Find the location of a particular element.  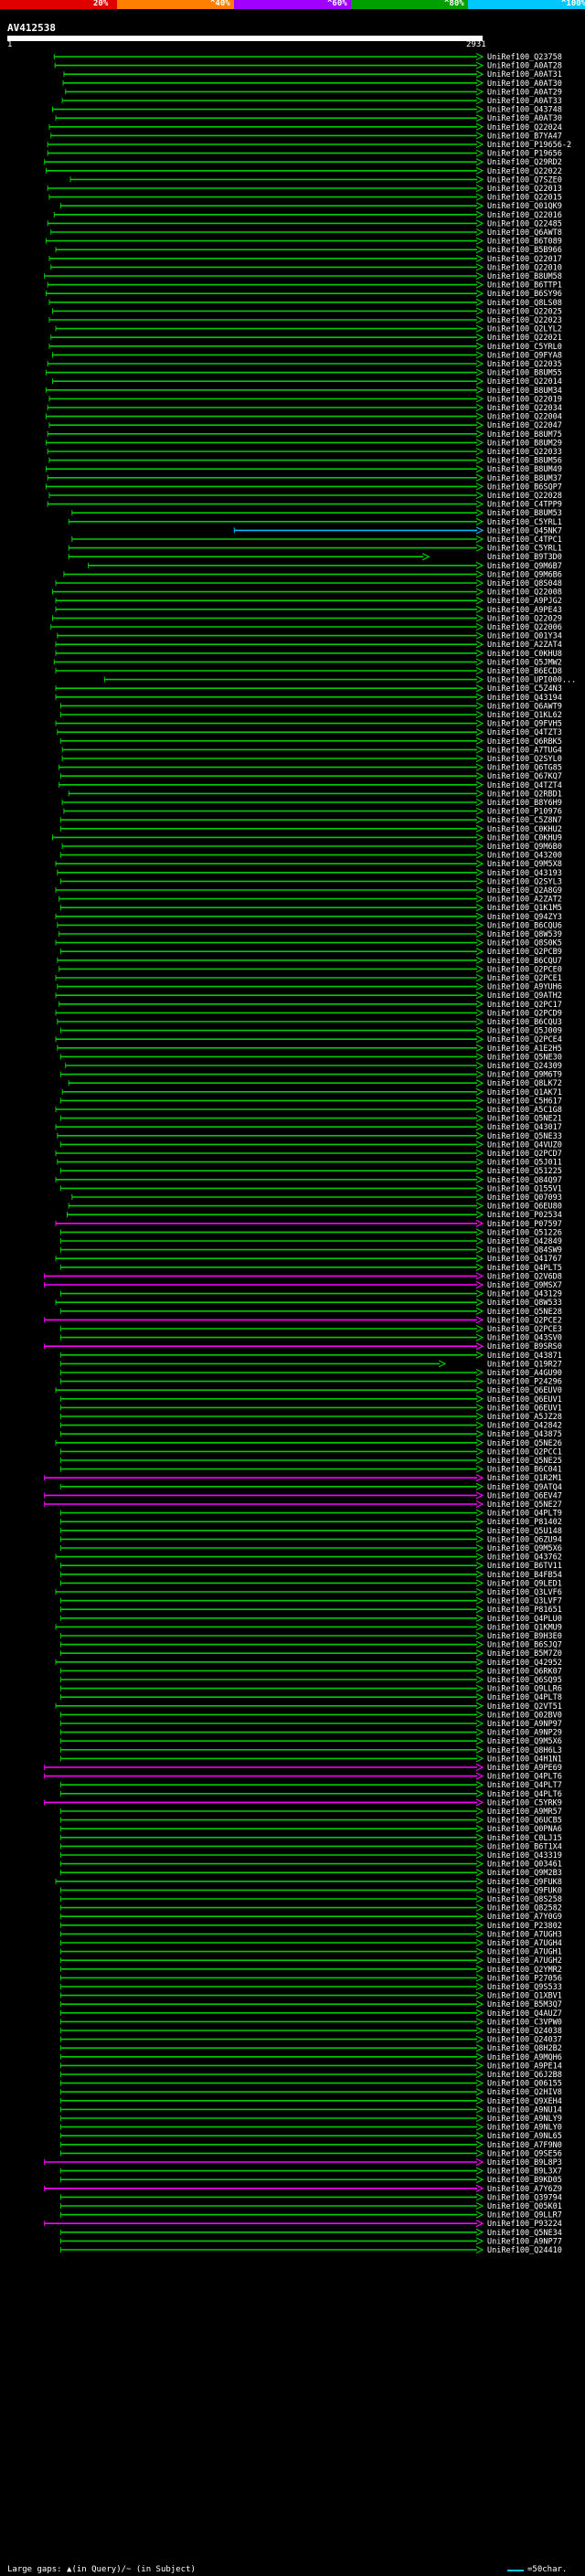

hit-row: UniRef100_Q22014 is located at coordinates (307, 382).